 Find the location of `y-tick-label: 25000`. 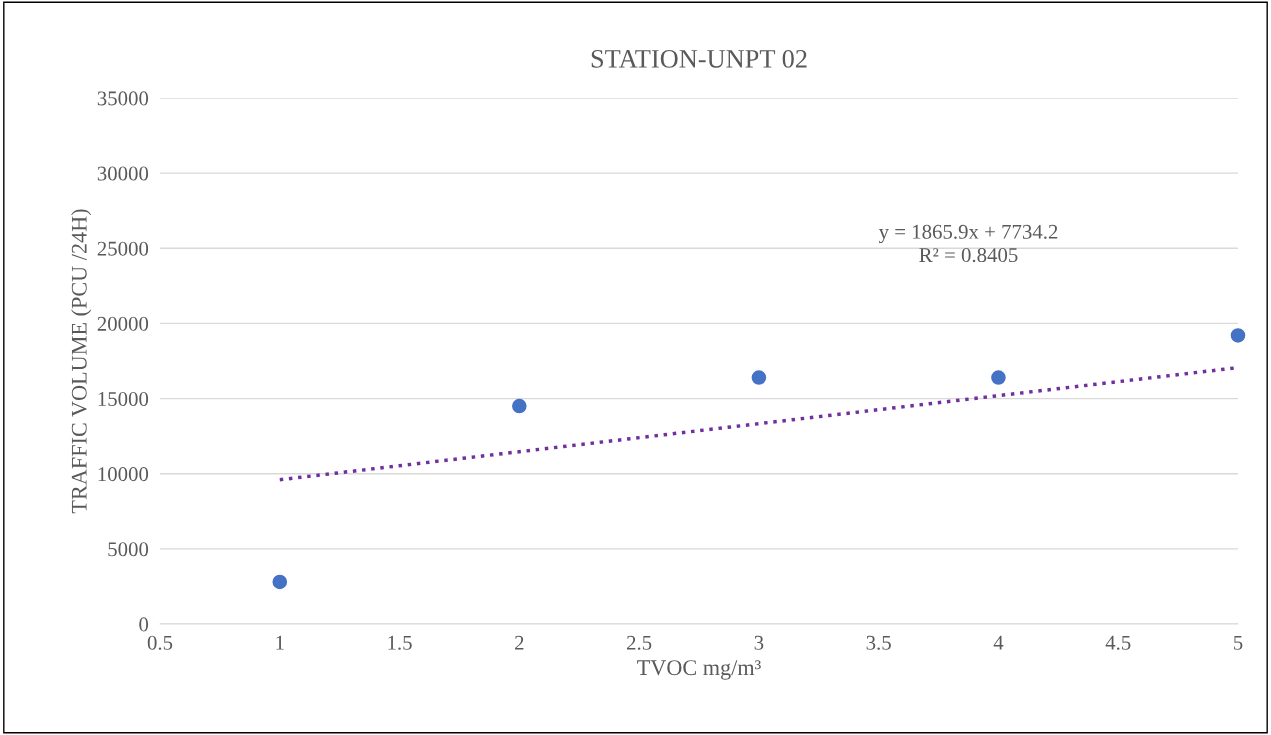

y-tick-label: 25000 is located at coordinates (123, 248).